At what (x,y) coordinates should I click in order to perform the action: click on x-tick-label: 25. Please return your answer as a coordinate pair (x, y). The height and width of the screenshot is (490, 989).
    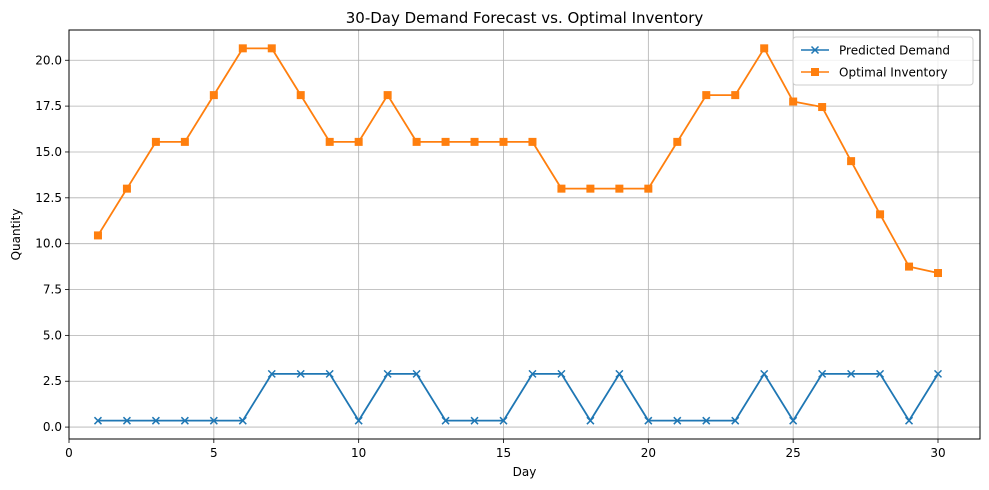
    Looking at the image, I should click on (793, 453).